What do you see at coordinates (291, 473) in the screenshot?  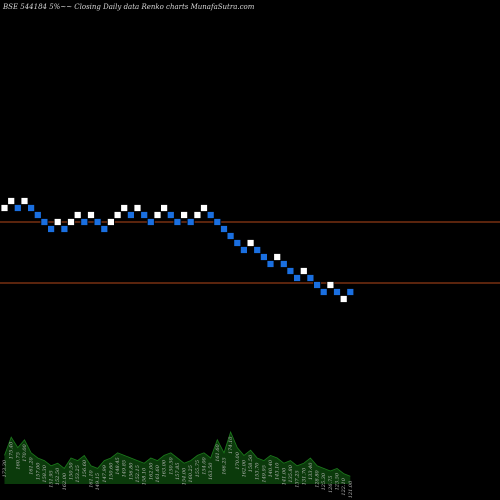 I see `volume-tick-label: 135.80` at bounding box center [291, 473].